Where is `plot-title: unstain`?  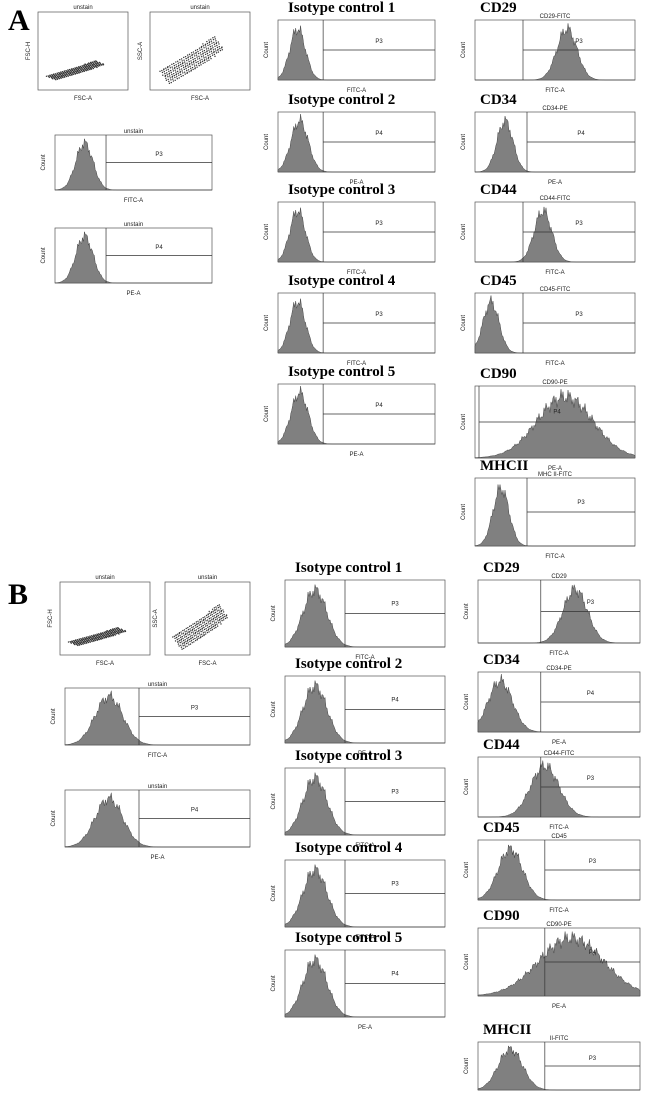
plot-title: unstain is located at coordinates (133, 132).